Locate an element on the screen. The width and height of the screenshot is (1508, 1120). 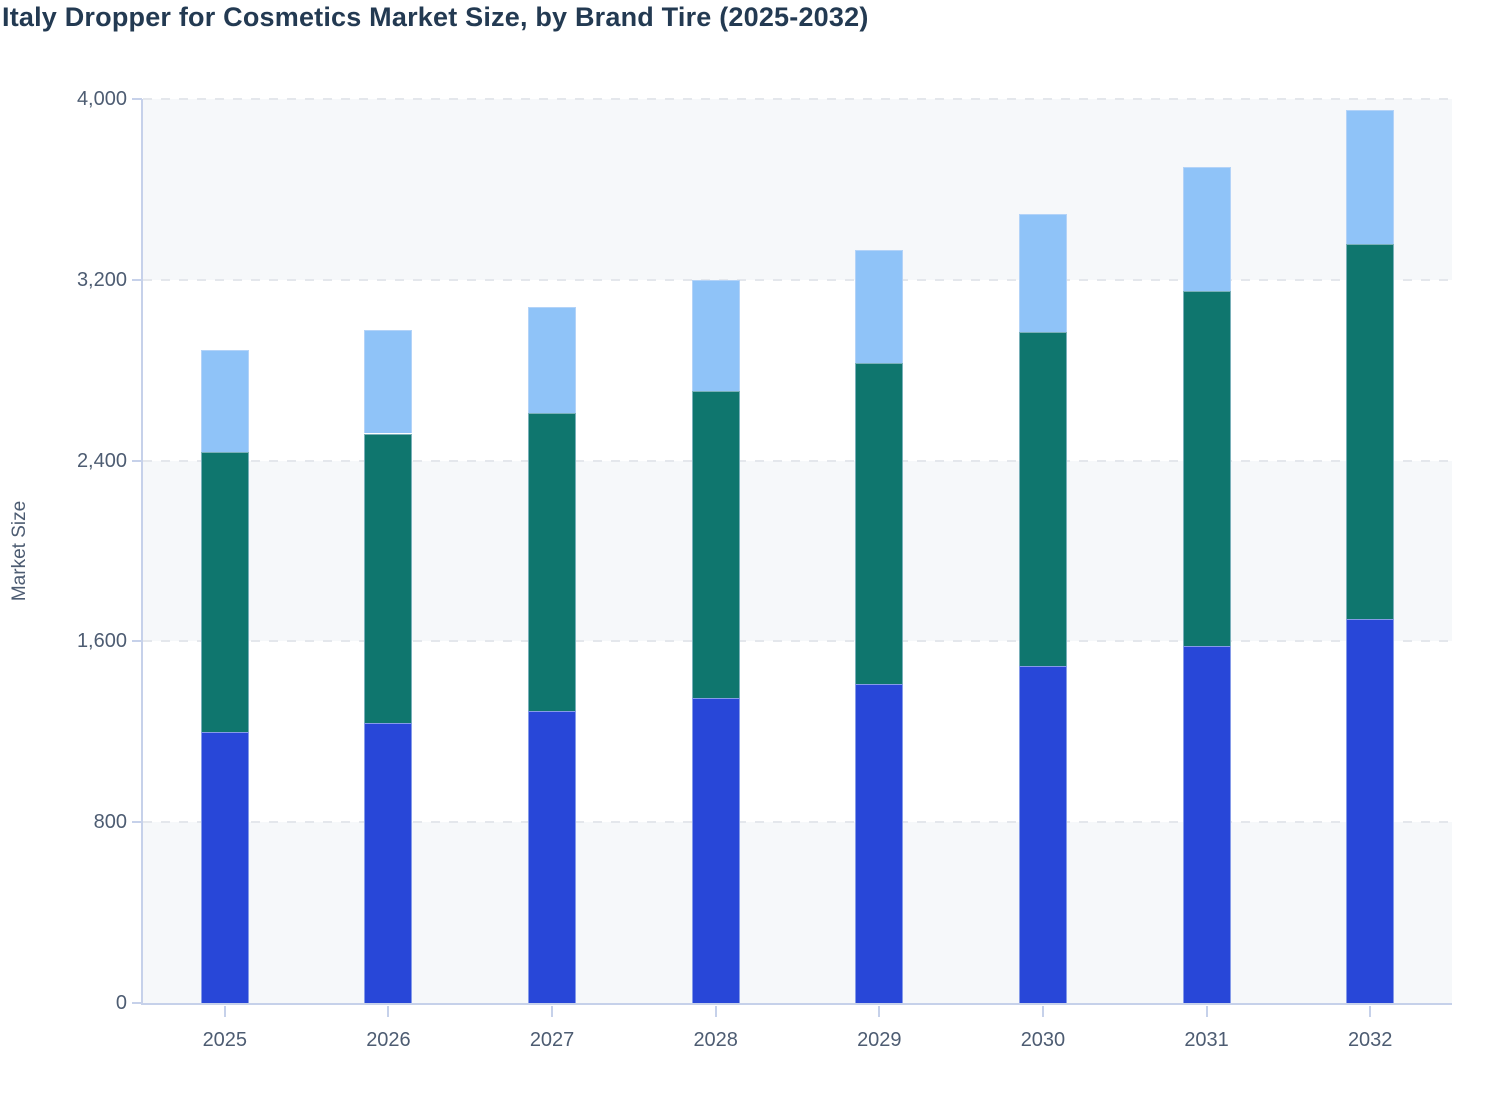
bar-2028-segment-middle-teal is located at coordinates (715, 544).